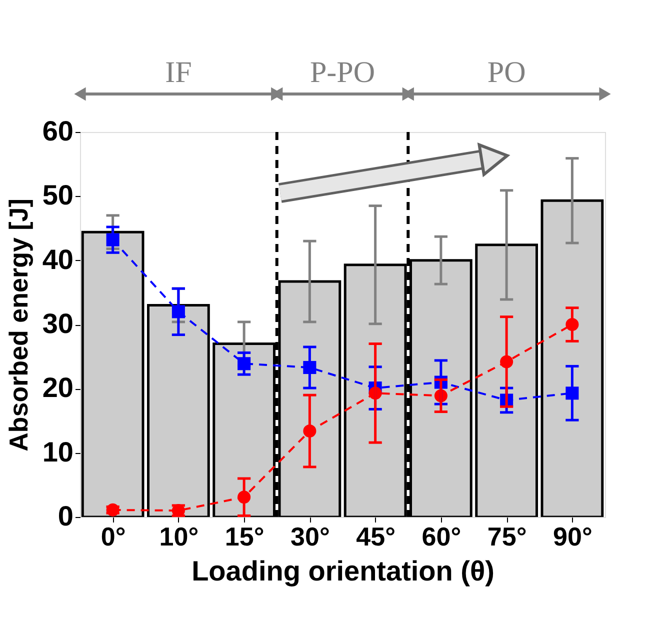  I want to click on x-tick-label: 10°, so click(179, 537).